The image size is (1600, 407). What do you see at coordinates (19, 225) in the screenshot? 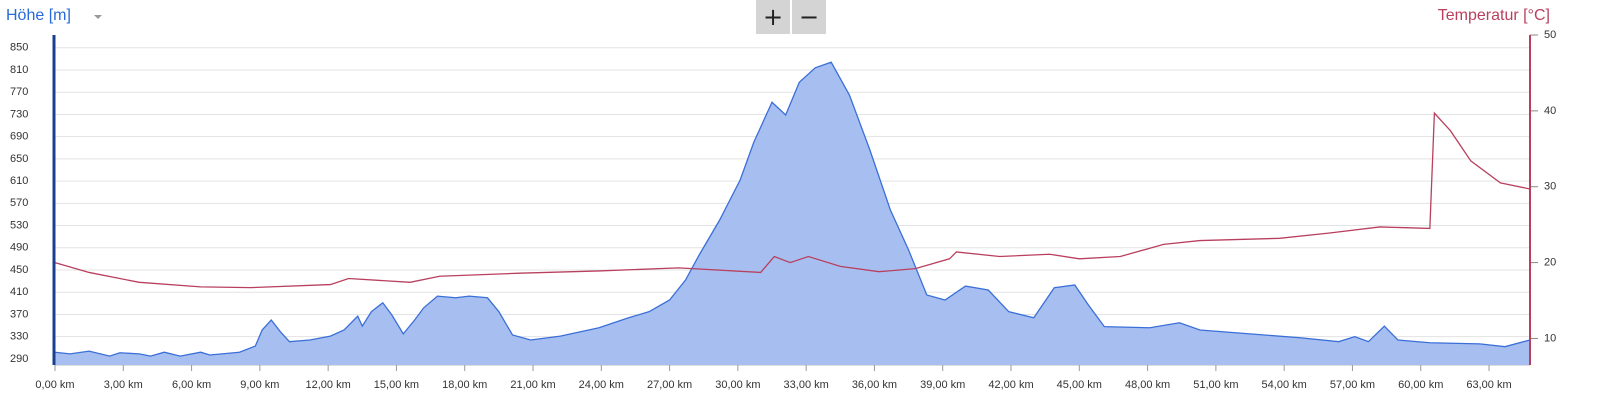
I see `y-tick-label: 530` at bounding box center [19, 225].